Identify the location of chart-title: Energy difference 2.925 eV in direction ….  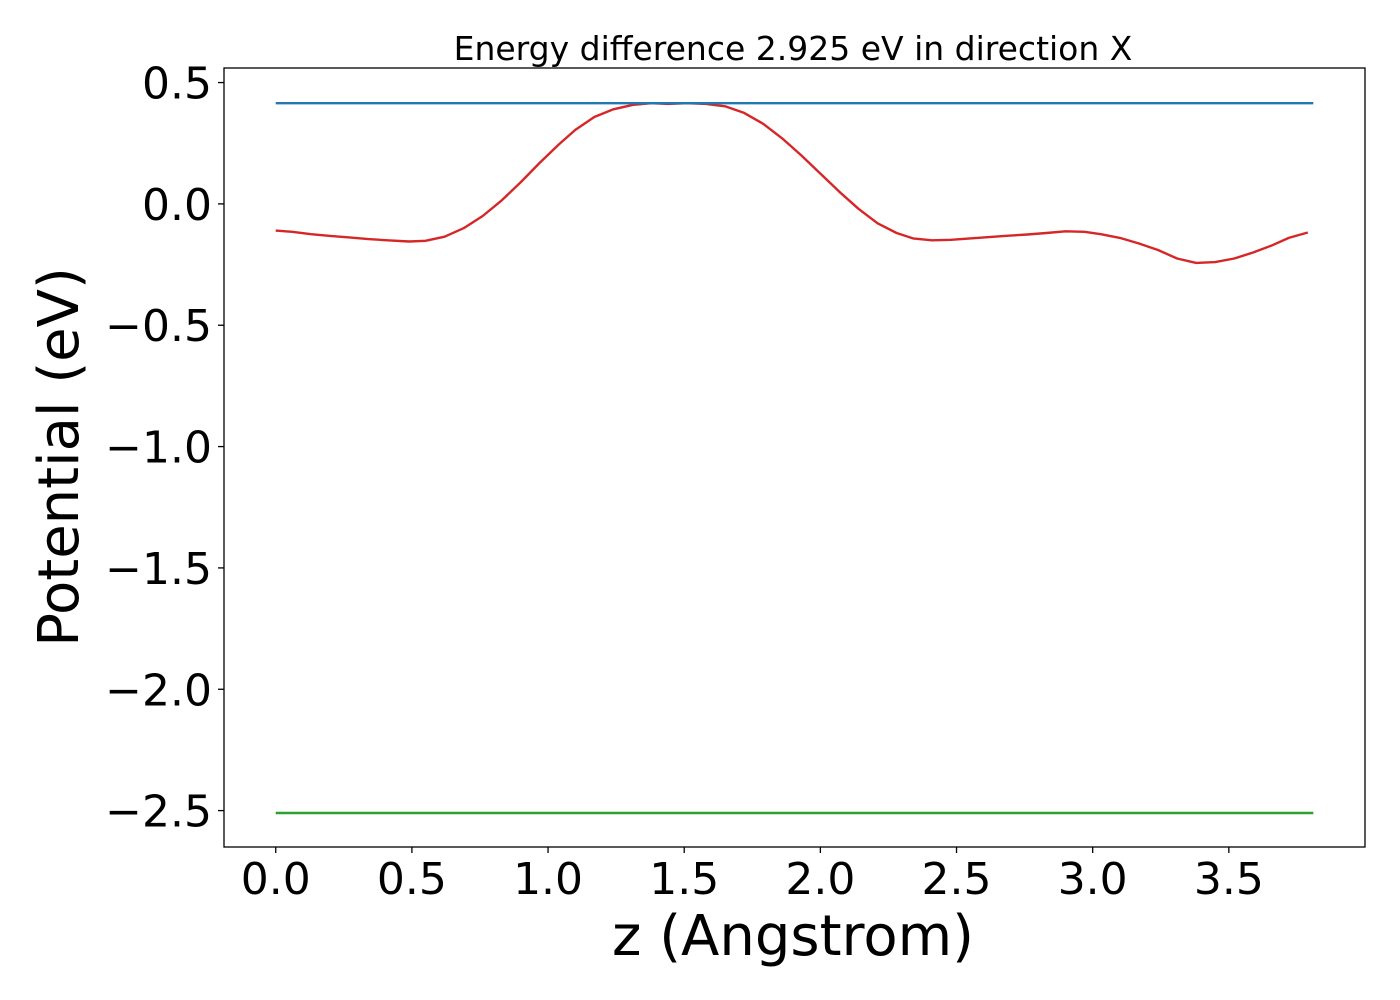
(793, 48).